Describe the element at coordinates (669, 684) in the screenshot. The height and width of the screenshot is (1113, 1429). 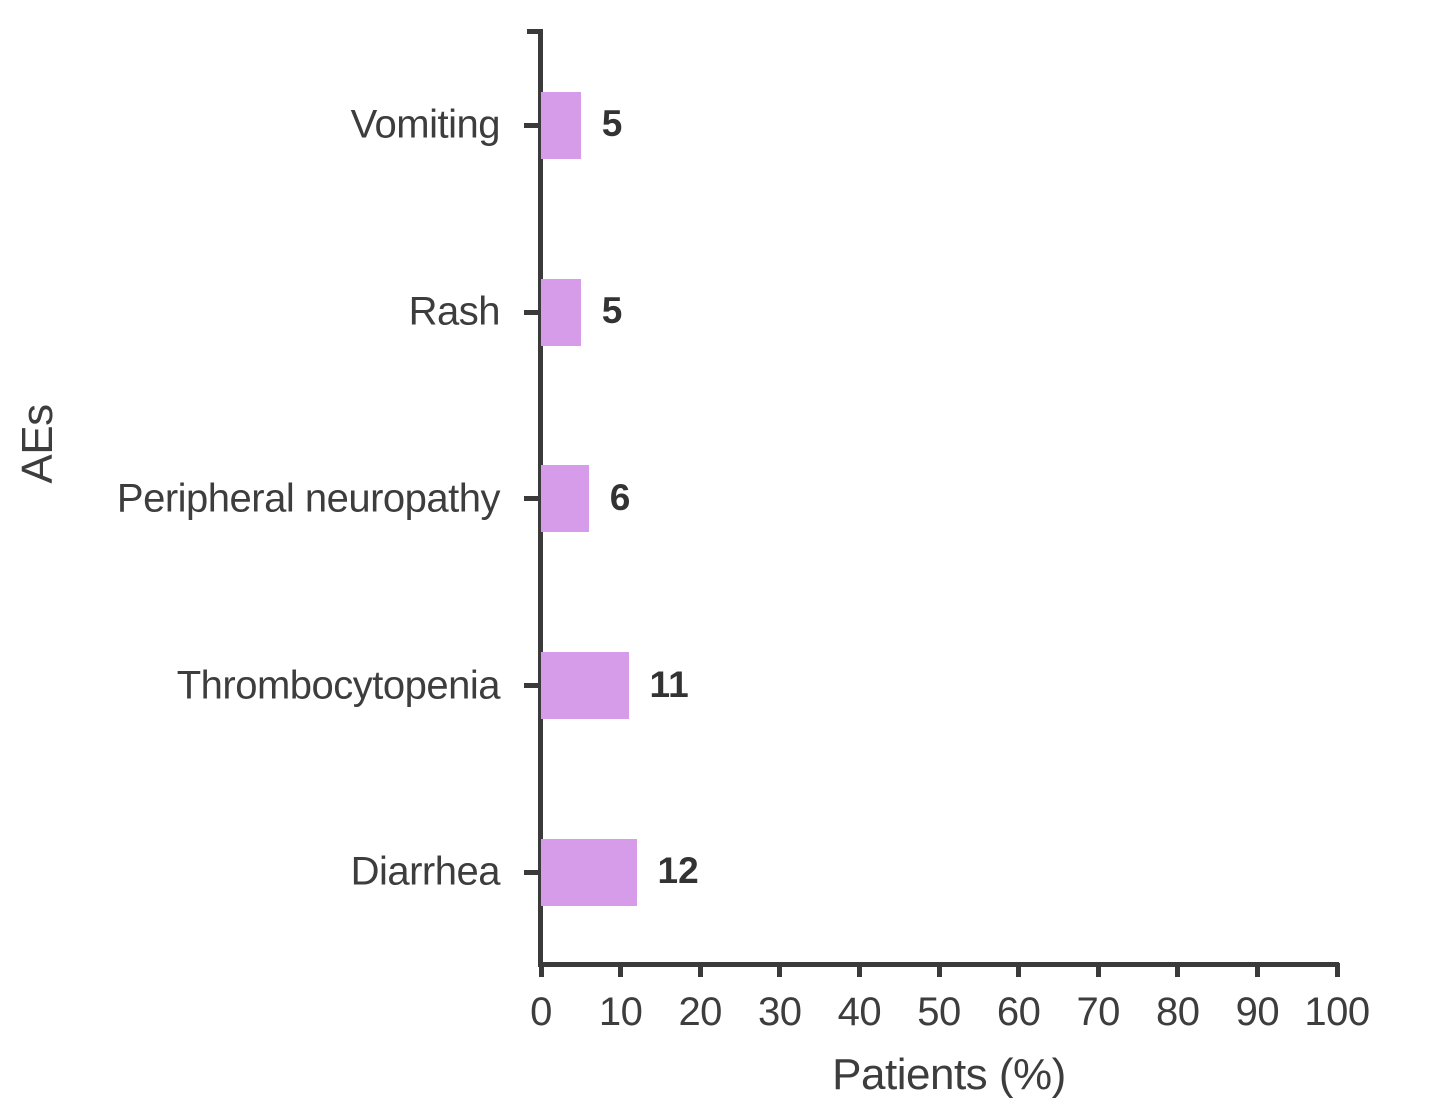
I see `value-label: 11` at that location.